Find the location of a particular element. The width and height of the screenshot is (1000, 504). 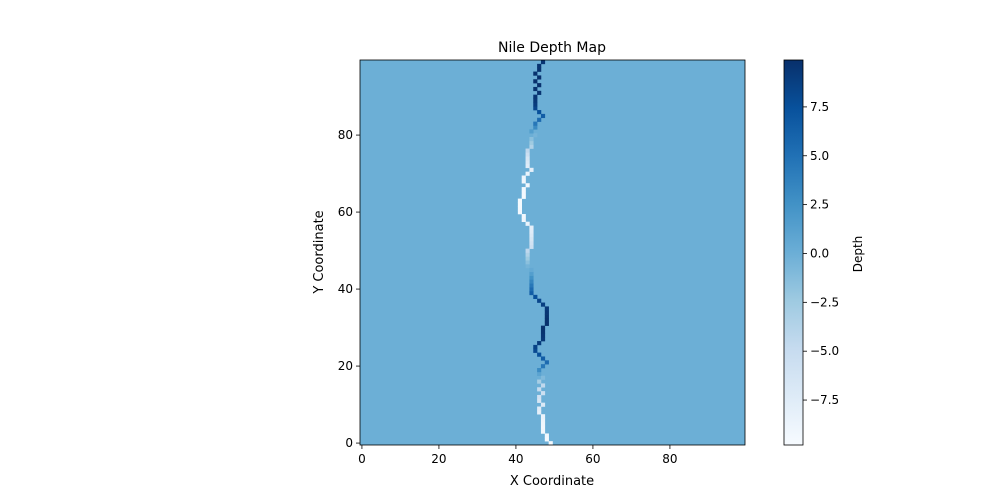

y-axis: 0 20 40 60 80 is located at coordinates (349, 289).